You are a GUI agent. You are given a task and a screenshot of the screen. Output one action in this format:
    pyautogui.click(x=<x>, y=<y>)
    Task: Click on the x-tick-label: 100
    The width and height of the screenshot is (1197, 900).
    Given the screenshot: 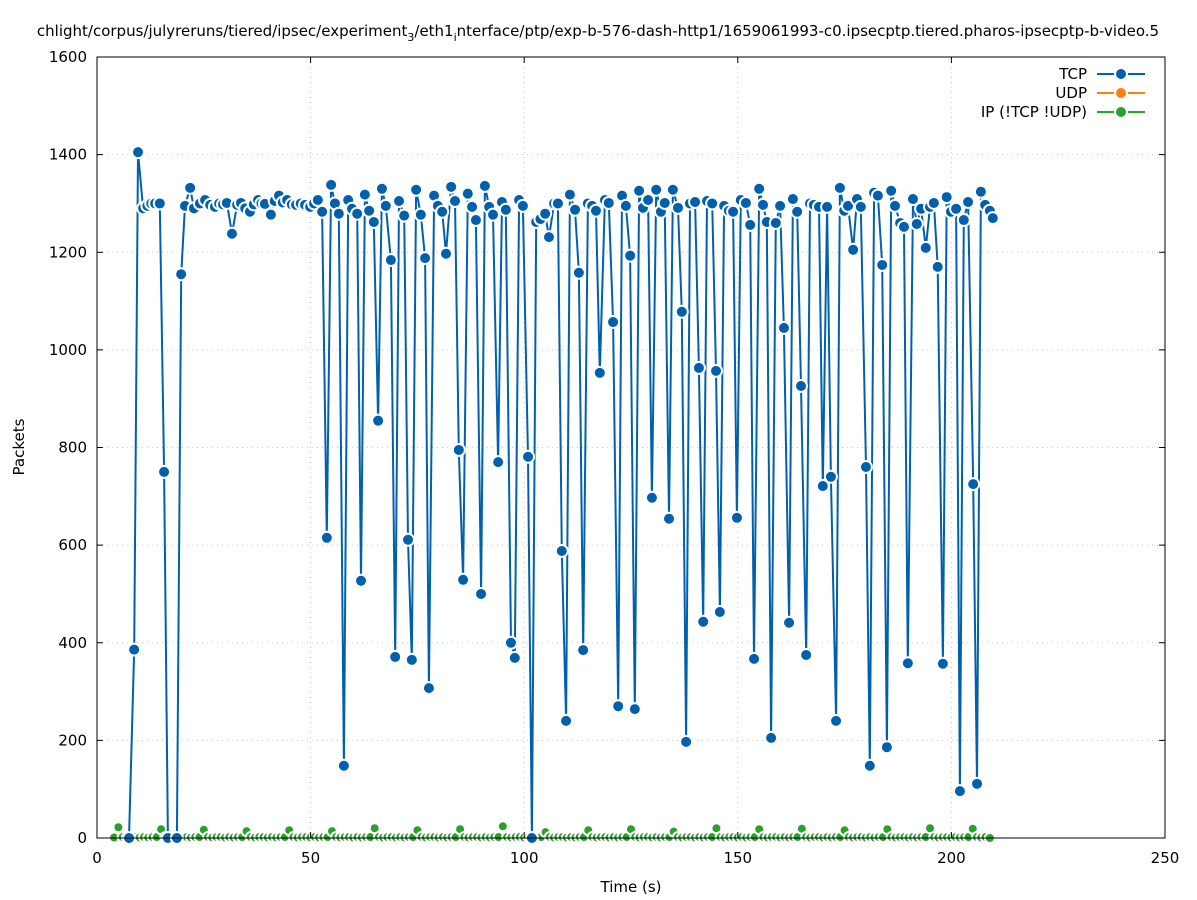 What is the action you would take?
    pyautogui.click(x=524, y=858)
    